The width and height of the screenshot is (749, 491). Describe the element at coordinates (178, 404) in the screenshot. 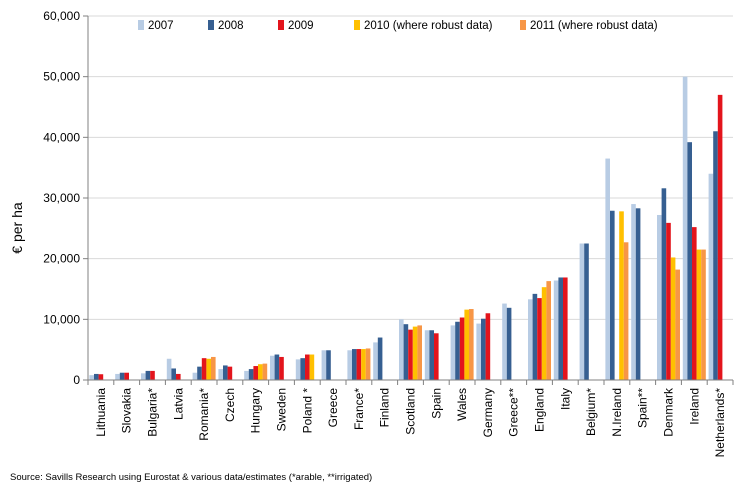

I see `x-tick-label: Latvia` at that location.